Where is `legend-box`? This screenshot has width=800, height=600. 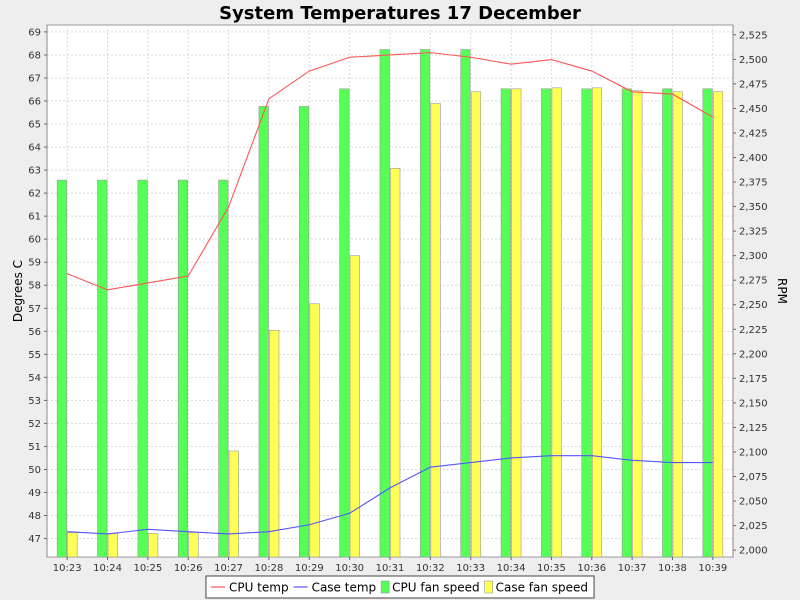 legend-box is located at coordinates (400, 587).